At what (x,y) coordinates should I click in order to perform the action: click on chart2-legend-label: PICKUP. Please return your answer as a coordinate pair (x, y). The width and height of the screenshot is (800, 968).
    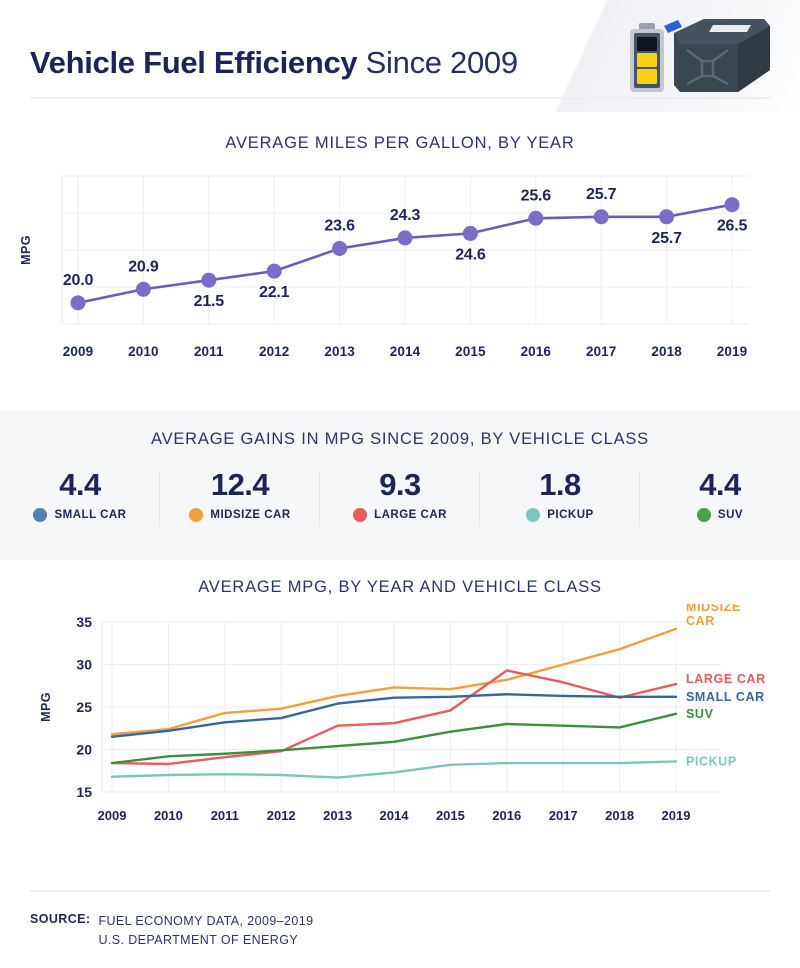
    Looking at the image, I should click on (711, 761).